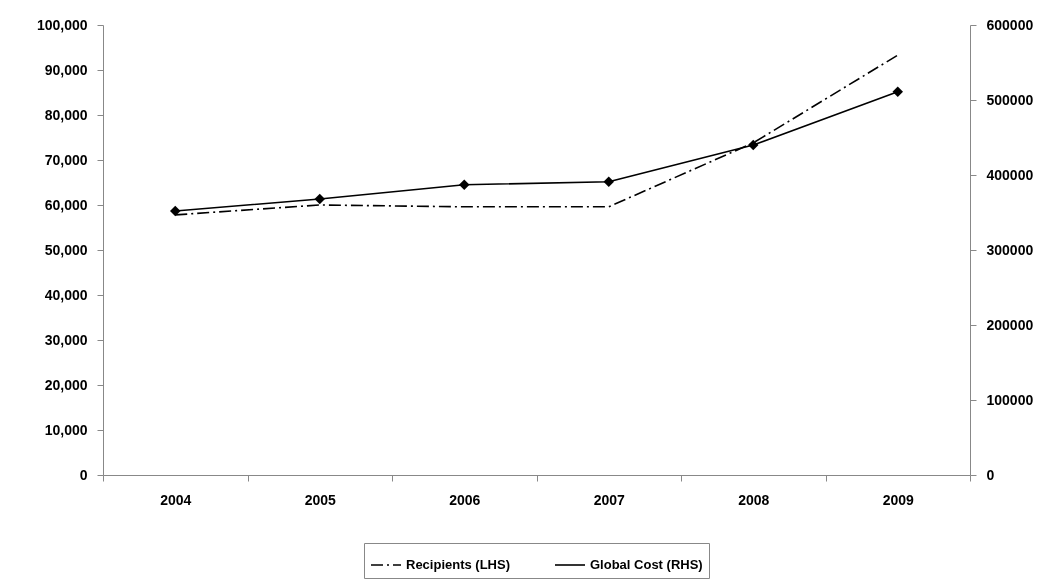  Describe the element at coordinates (66, 384) in the screenshot. I see `y-tick-label: 20,000` at that location.